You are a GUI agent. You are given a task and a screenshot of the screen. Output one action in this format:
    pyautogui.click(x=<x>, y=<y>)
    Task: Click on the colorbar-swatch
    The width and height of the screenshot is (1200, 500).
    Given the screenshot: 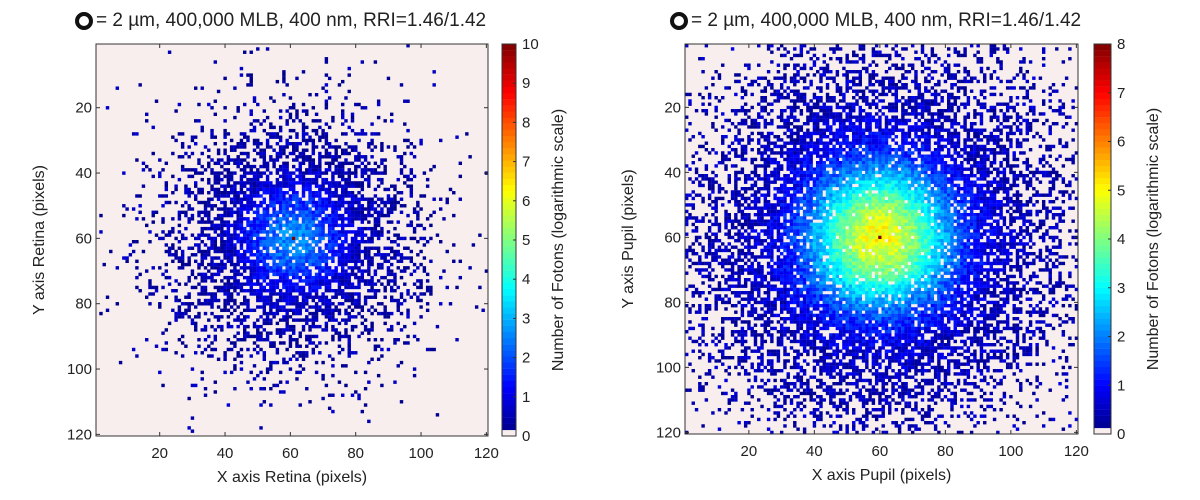 What is the action you would take?
    pyautogui.click(x=509, y=408)
    